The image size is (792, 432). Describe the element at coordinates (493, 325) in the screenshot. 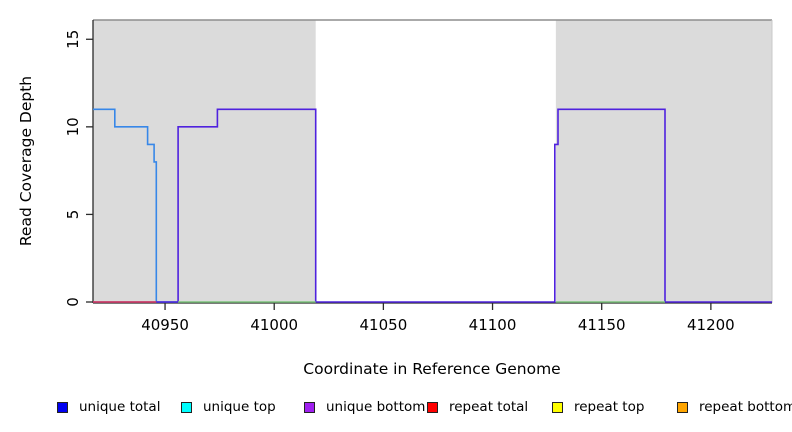

I see `x-tick-label: 41100` at that location.